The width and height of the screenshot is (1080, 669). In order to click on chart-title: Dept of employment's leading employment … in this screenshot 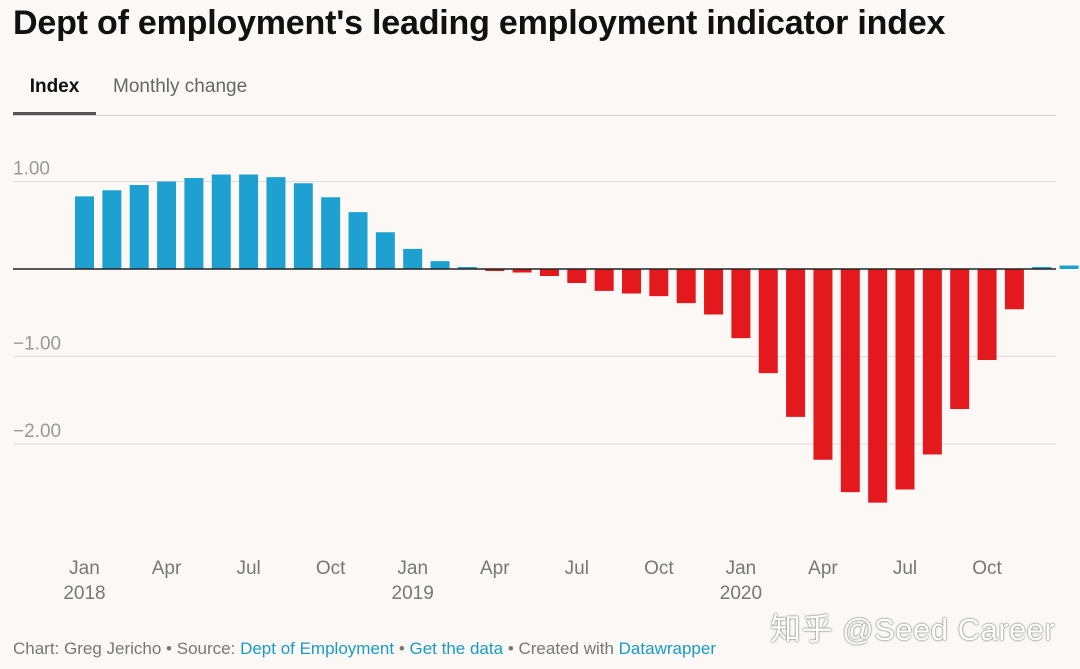, I will do `click(479, 23)`.